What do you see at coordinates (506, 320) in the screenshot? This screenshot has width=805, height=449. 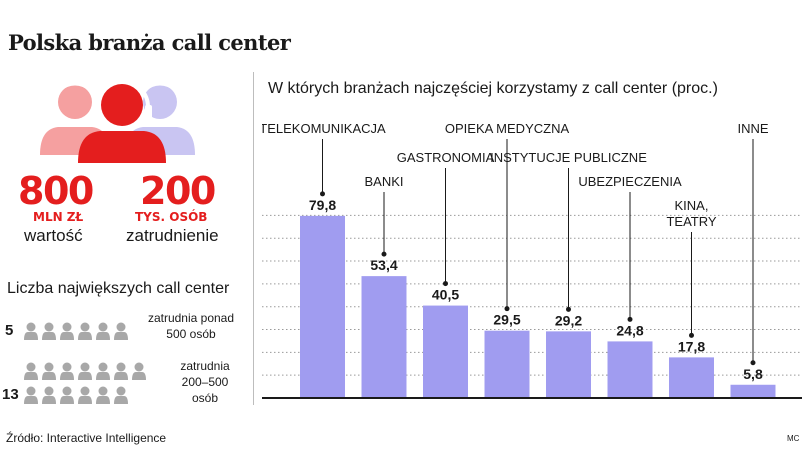 I see `bar-value-label: 29,5` at bounding box center [506, 320].